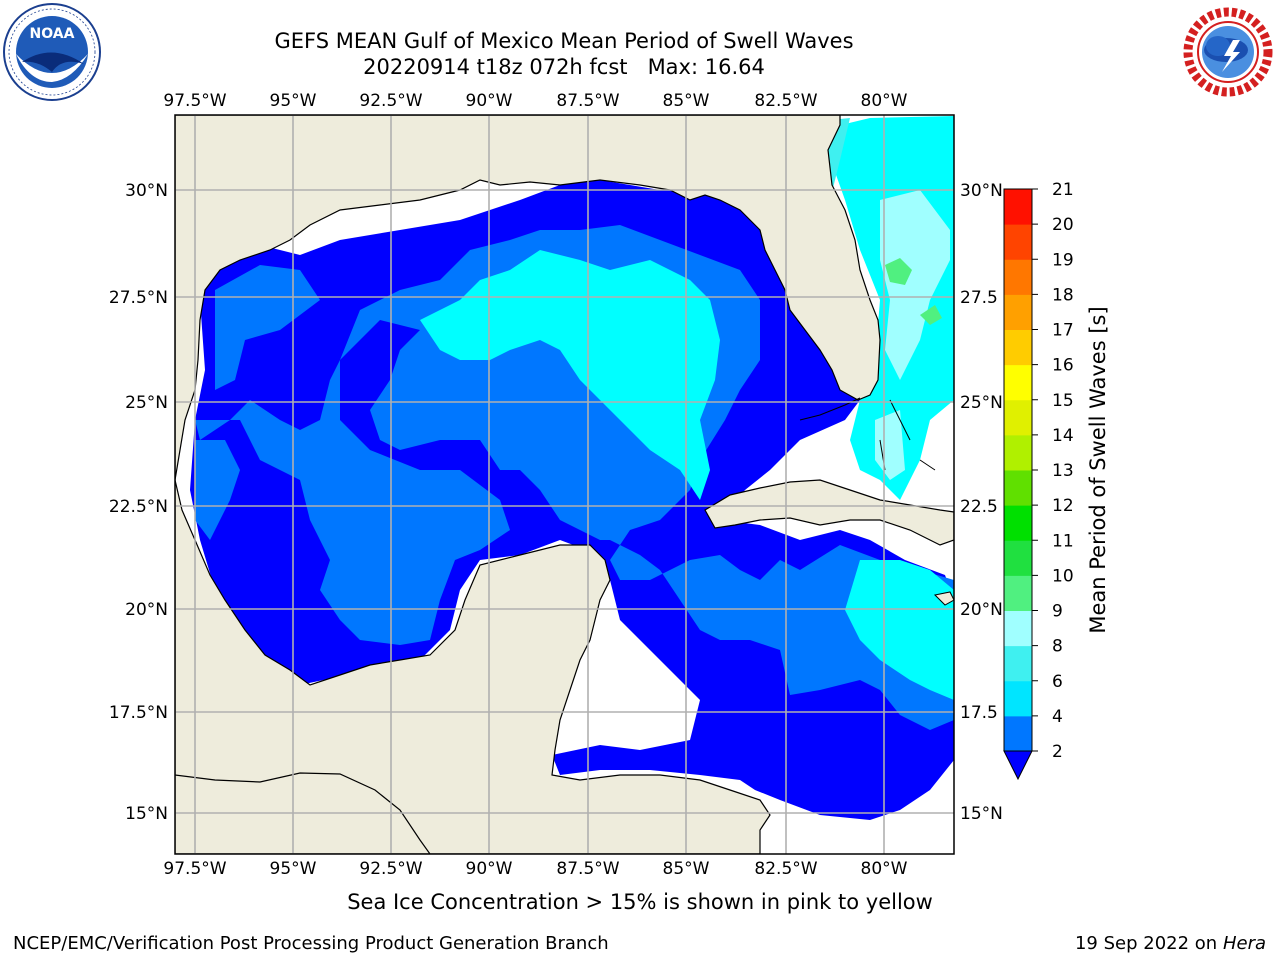 Image resolution: width=1280 pixels, height=960 pixels. I want to click on svg-text: NOAA, so click(52, 34).